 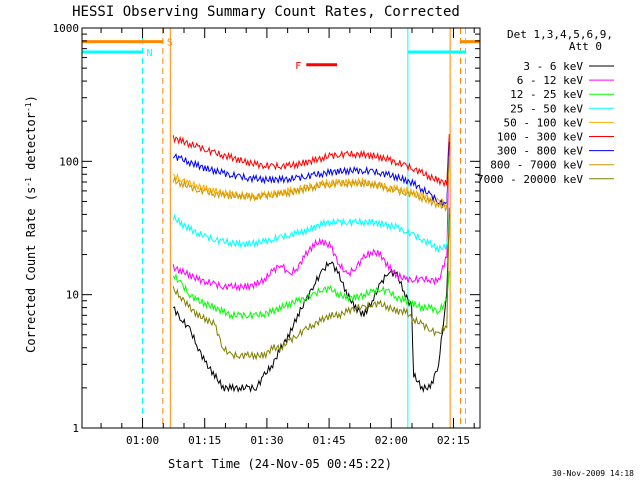 I want to click on legend-label-3: 25 - 50 keV, so click(x=546, y=108).